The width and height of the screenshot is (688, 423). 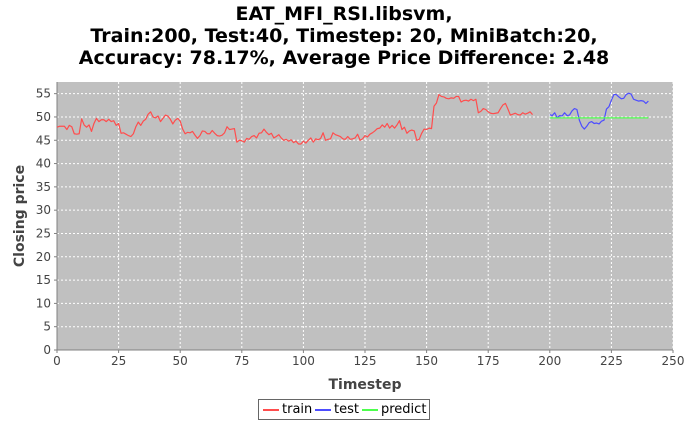 I want to click on x-tick-label: 125, so click(x=365, y=361).